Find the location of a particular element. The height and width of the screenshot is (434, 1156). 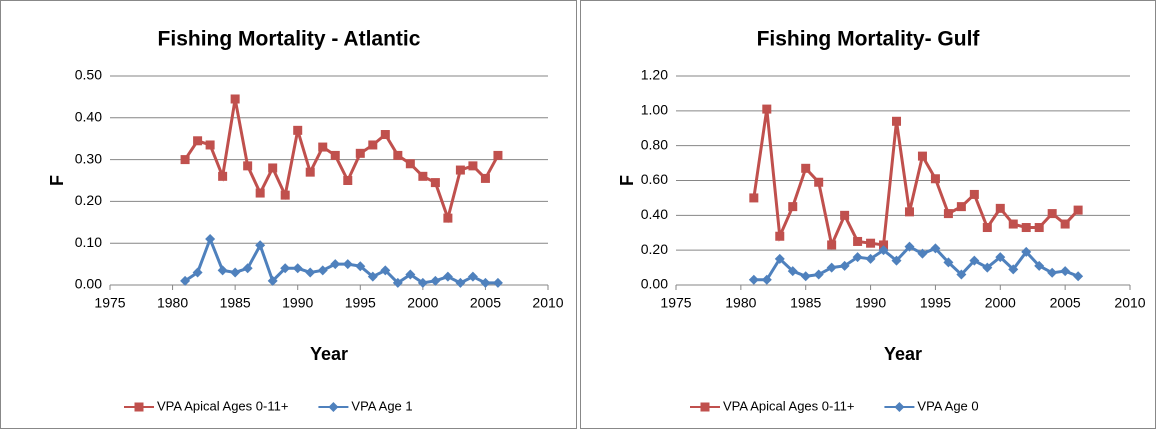

chart-title: Fishing Mortality- Gulf is located at coordinates (869, 39).